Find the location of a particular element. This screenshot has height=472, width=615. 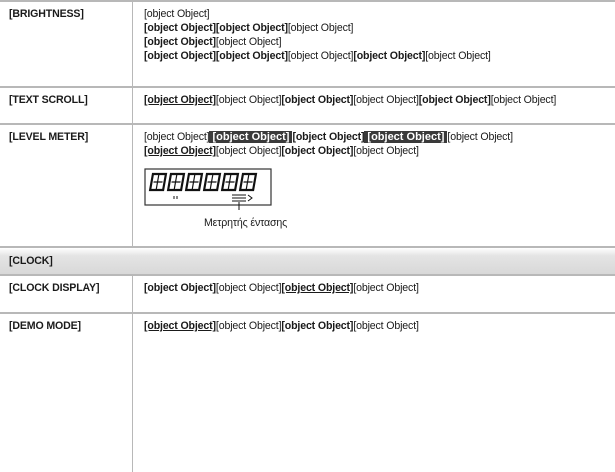

paragraph: [object Object][object Object] is located at coordinates (375, 42).